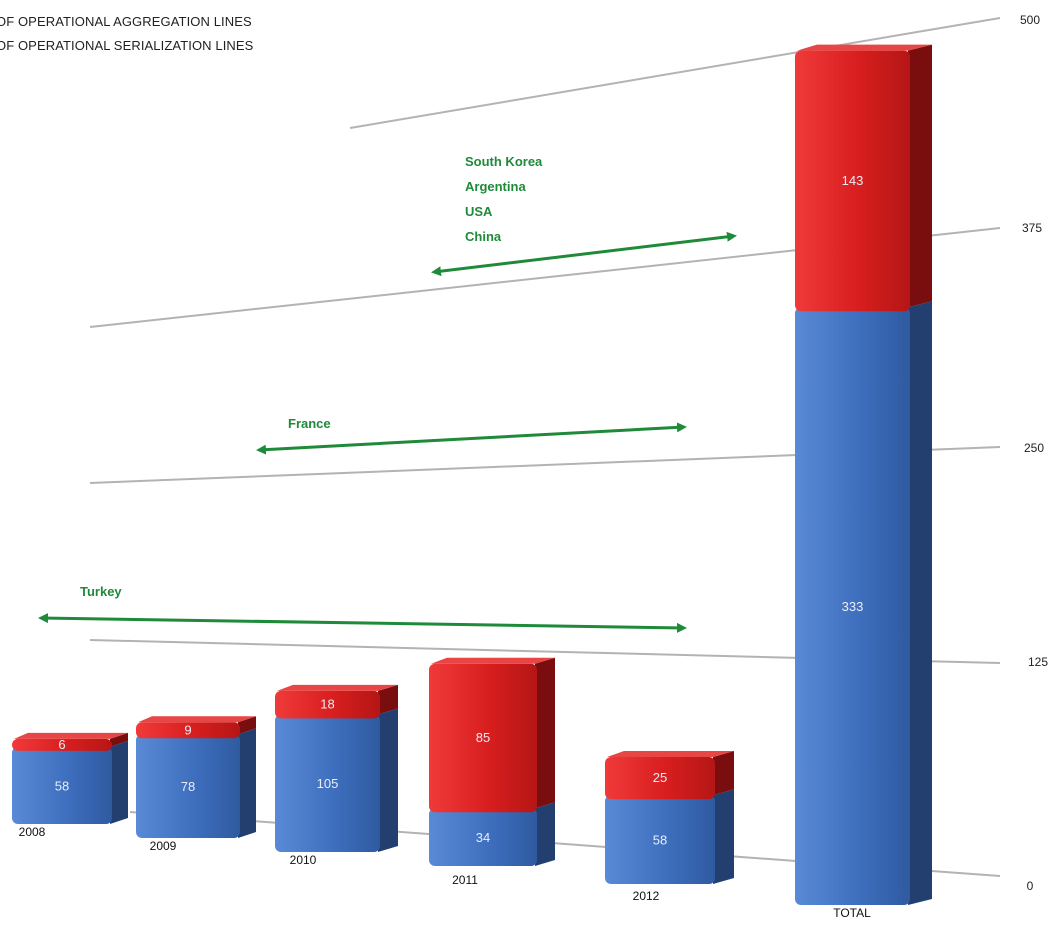  What do you see at coordinates (32, 832) in the screenshot?
I see `category-label: 2008` at bounding box center [32, 832].